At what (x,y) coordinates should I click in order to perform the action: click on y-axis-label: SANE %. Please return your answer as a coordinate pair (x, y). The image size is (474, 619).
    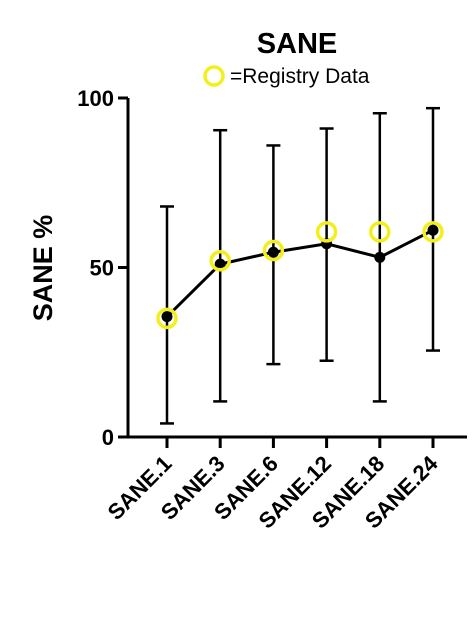
    Looking at the image, I should click on (43, 268).